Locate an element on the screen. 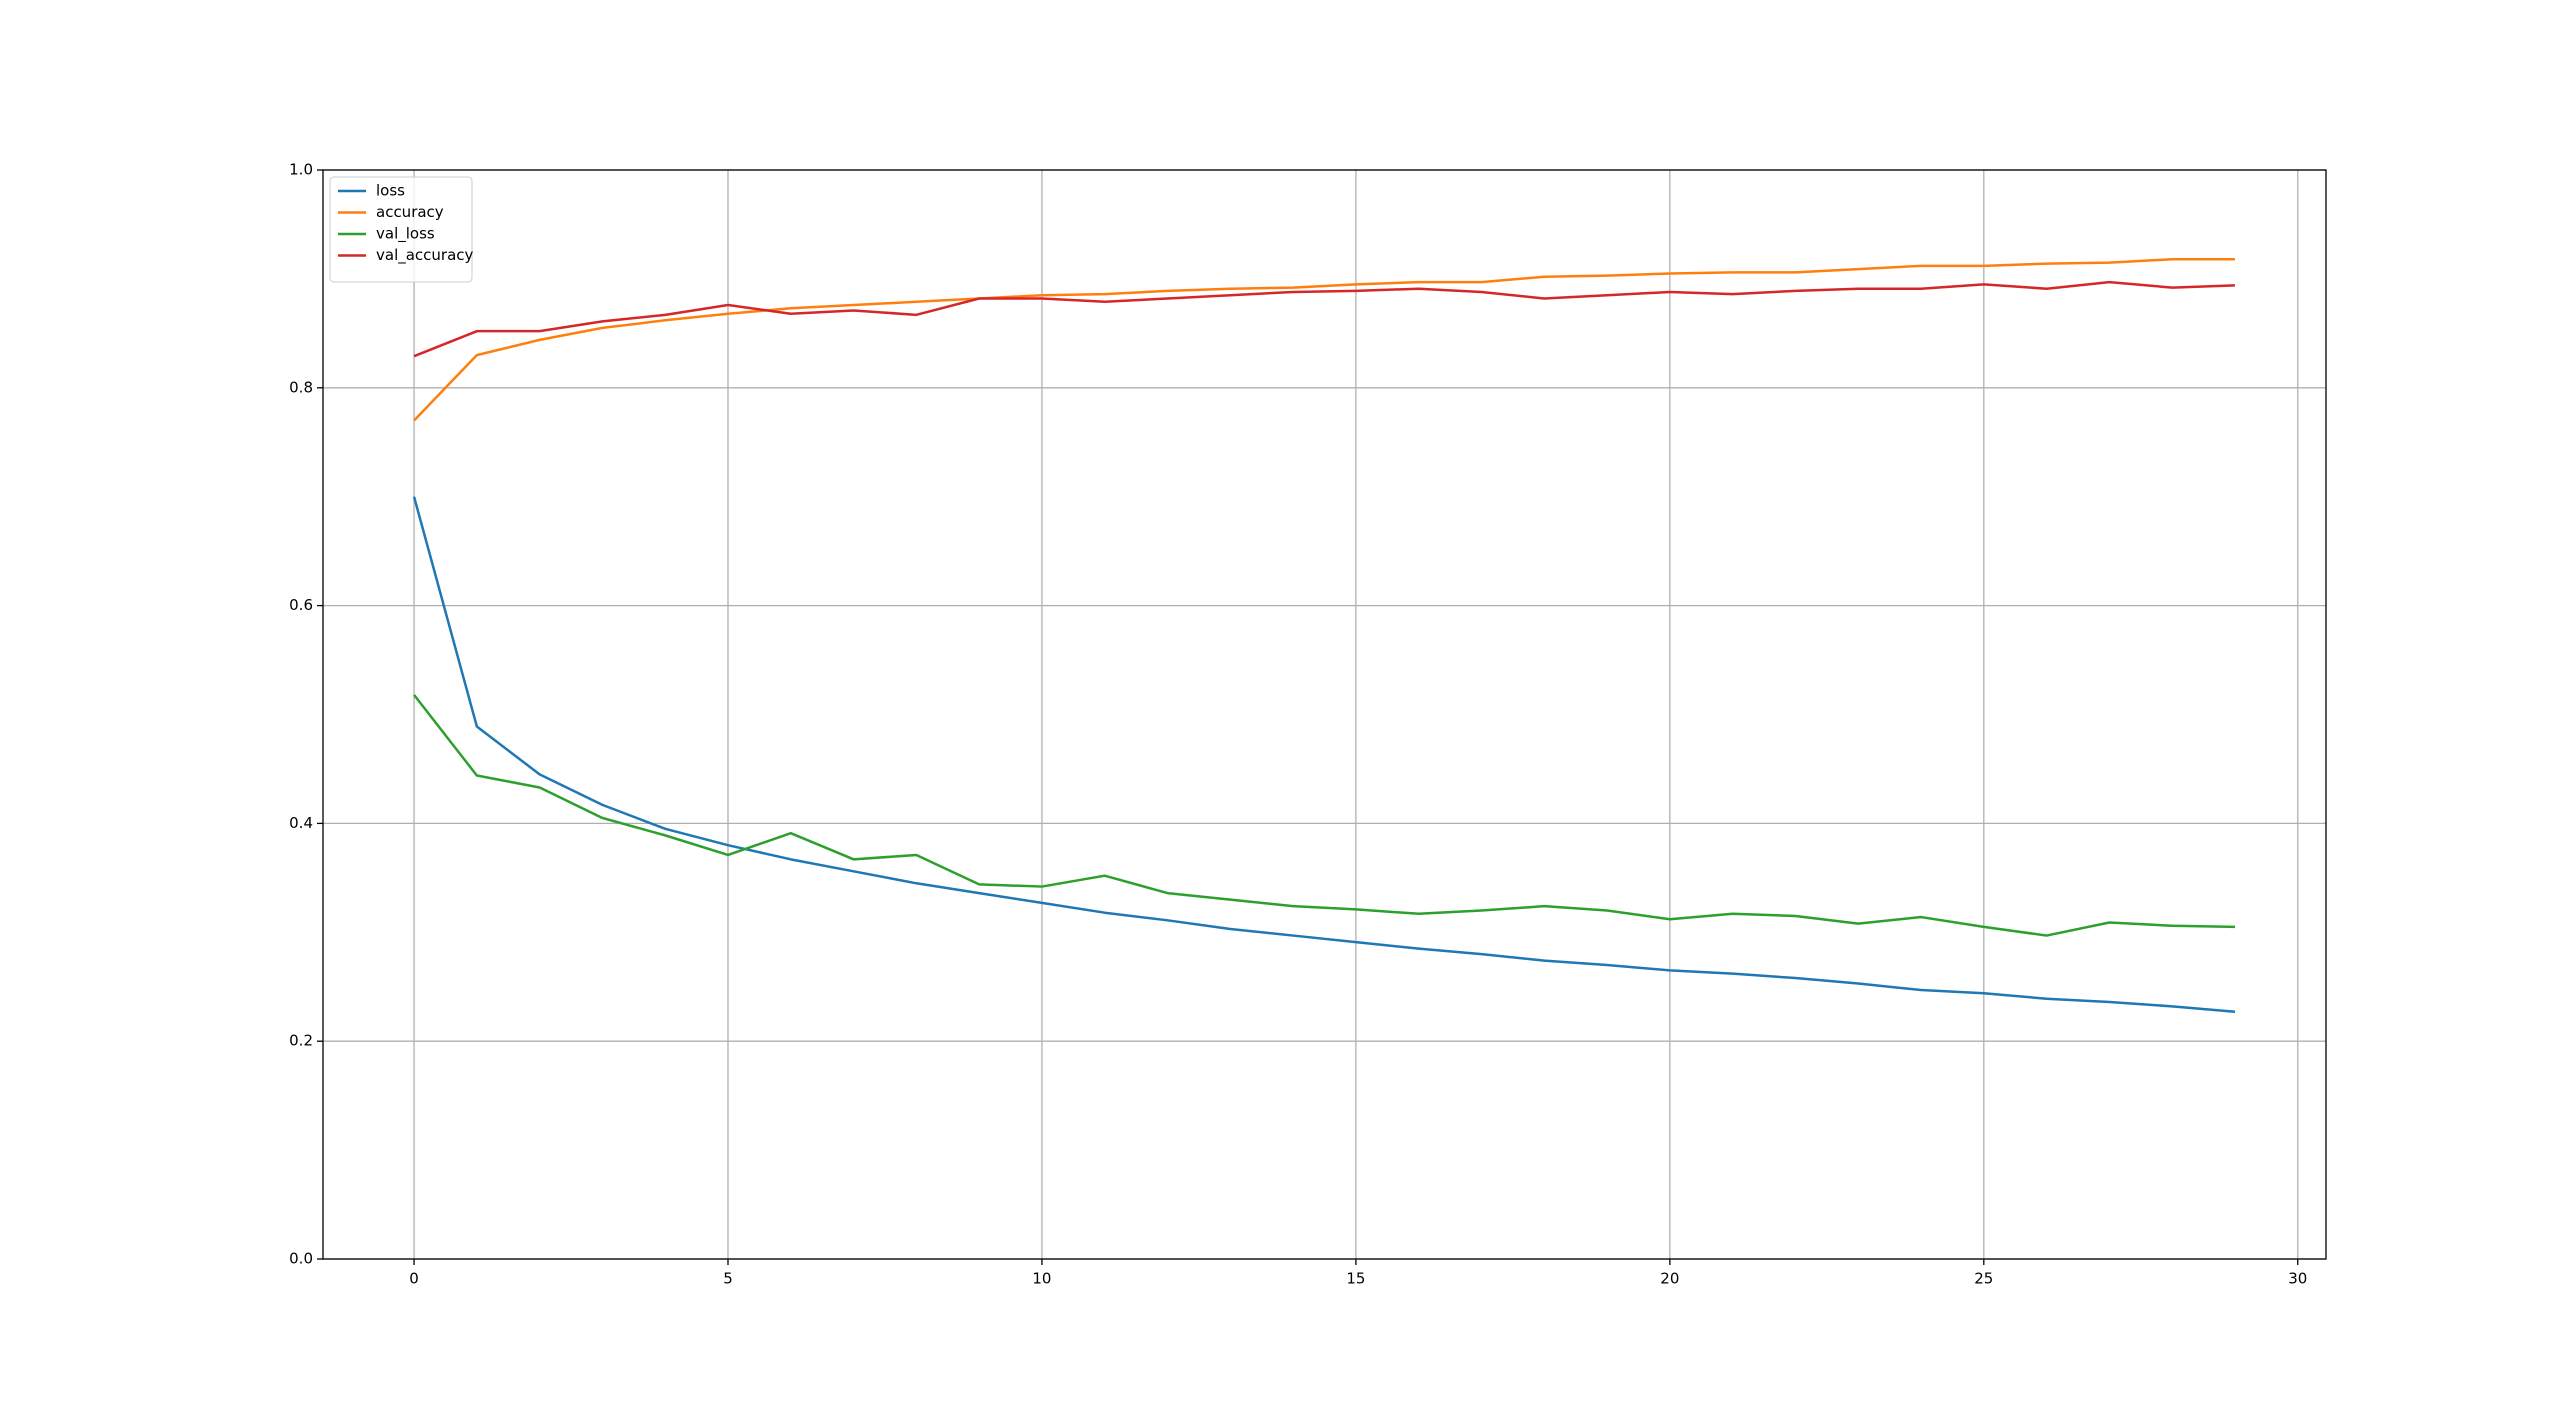 This screenshot has height=1401, width=2560. x-tick-label: 5 is located at coordinates (728, 1279).